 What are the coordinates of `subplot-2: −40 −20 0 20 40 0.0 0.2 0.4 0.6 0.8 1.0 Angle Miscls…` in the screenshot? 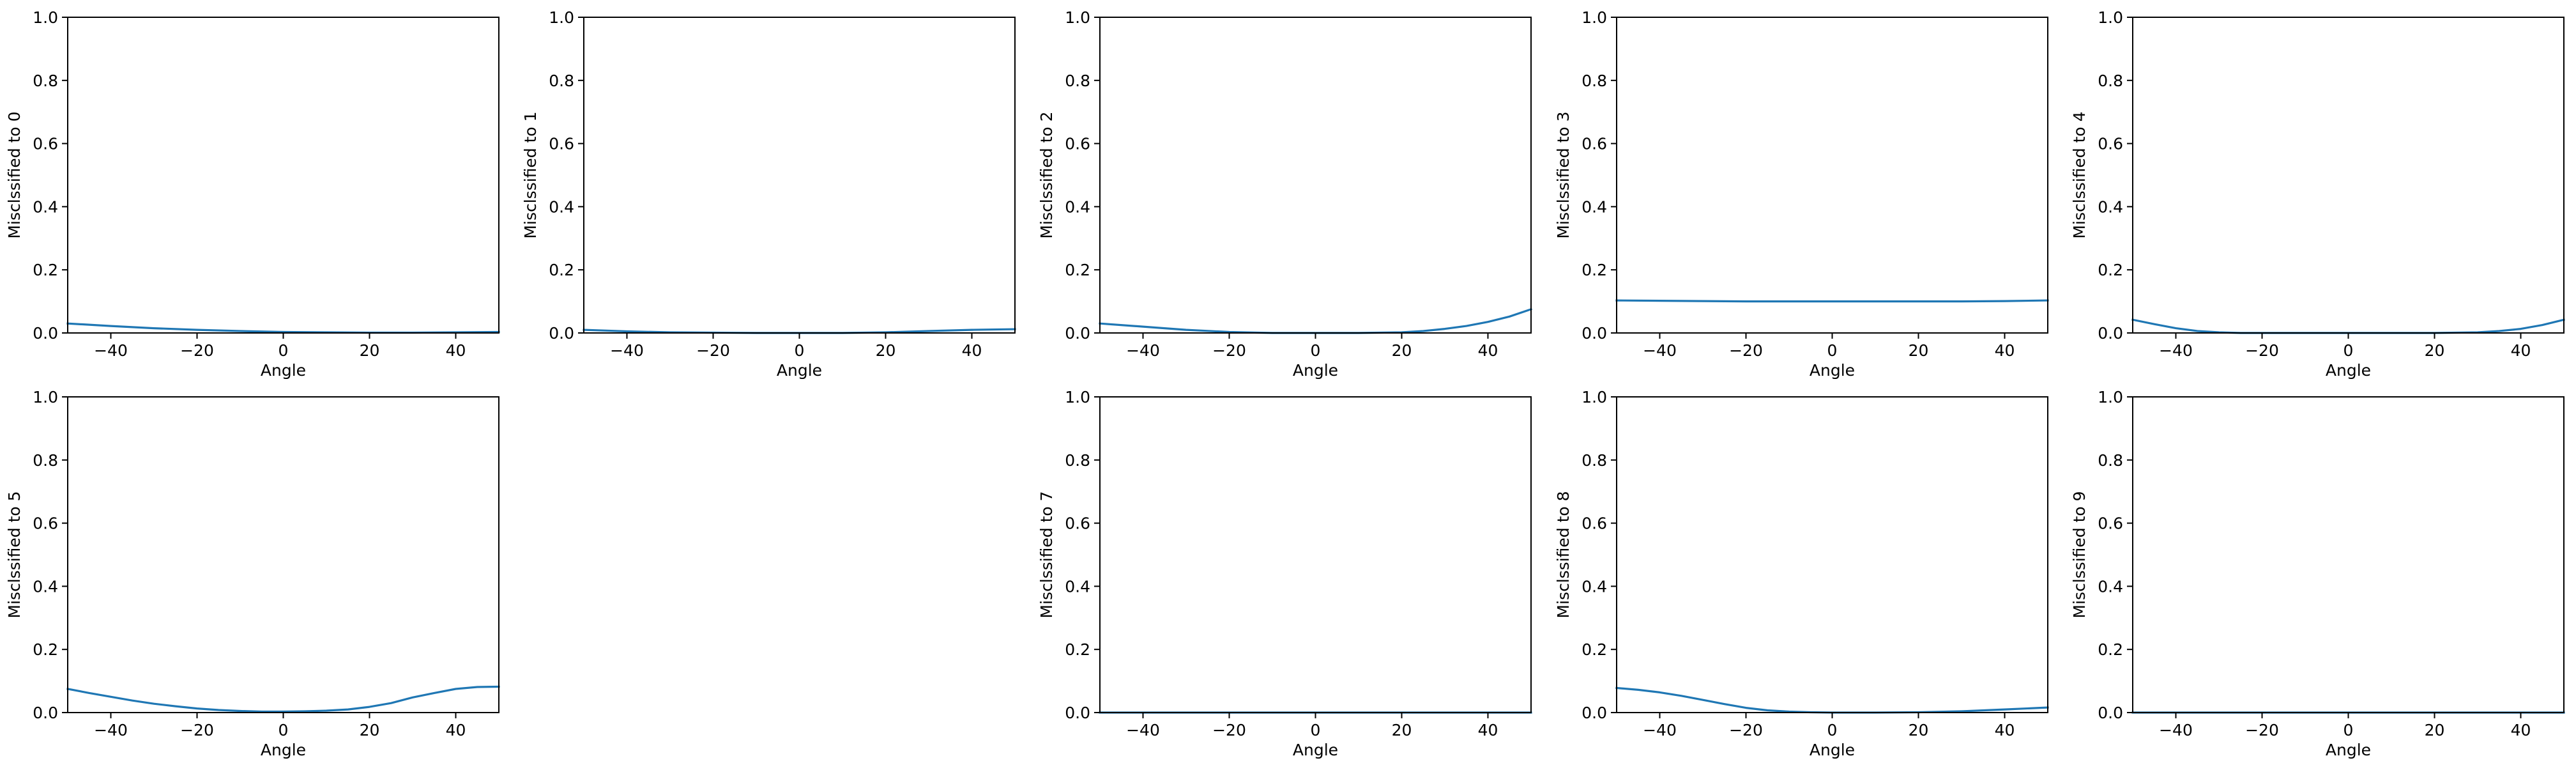 It's located at (1285, 194).